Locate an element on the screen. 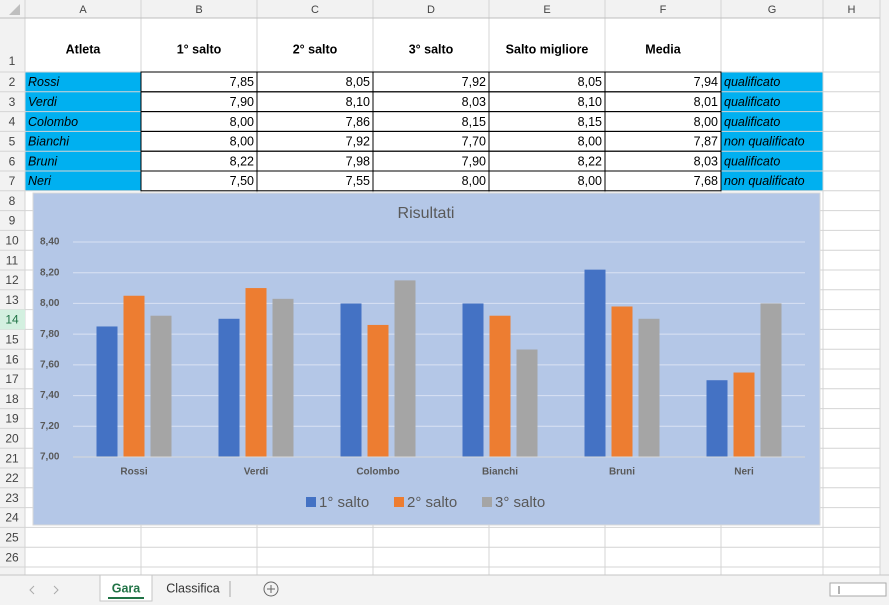 This screenshot has height=605, width=889. table-header: Media is located at coordinates (663, 49).